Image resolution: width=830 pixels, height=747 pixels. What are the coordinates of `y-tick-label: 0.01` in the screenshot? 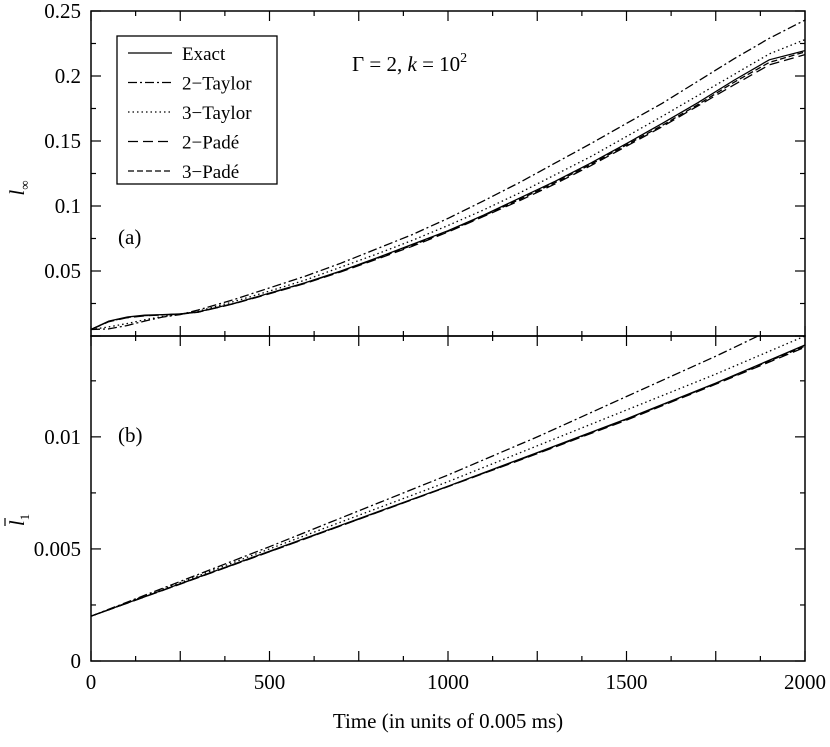 It's located at (62, 437).